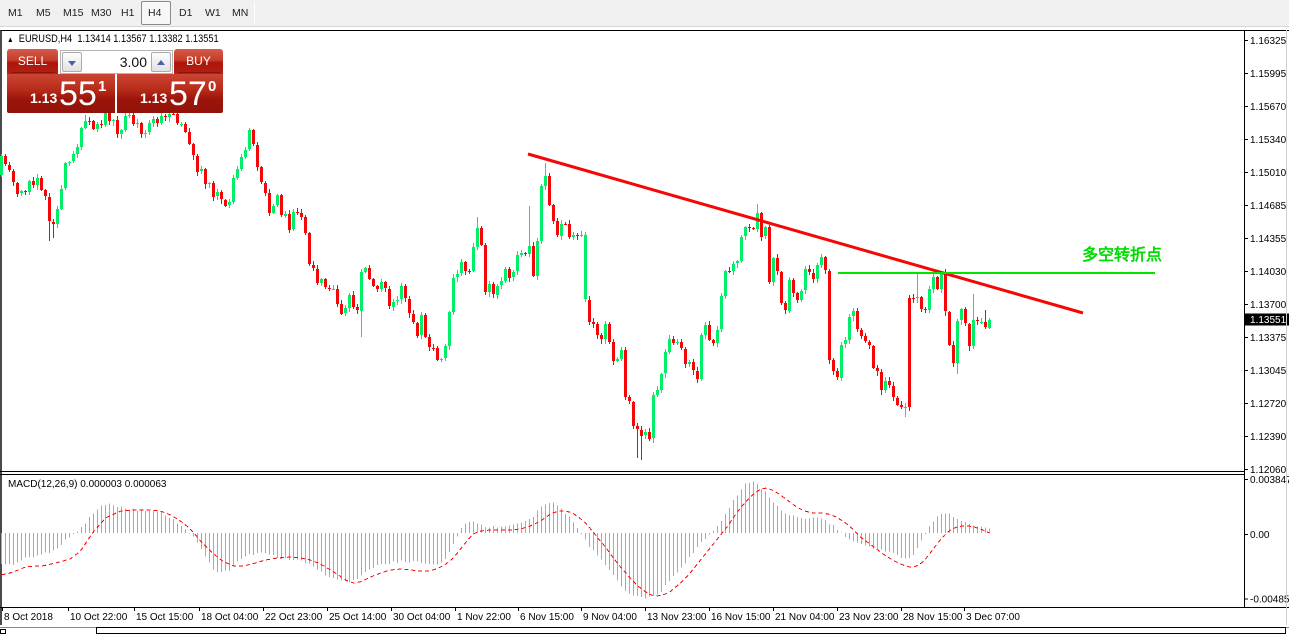  I want to click on svg-text: 3 Dec 07:00, so click(993, 617).